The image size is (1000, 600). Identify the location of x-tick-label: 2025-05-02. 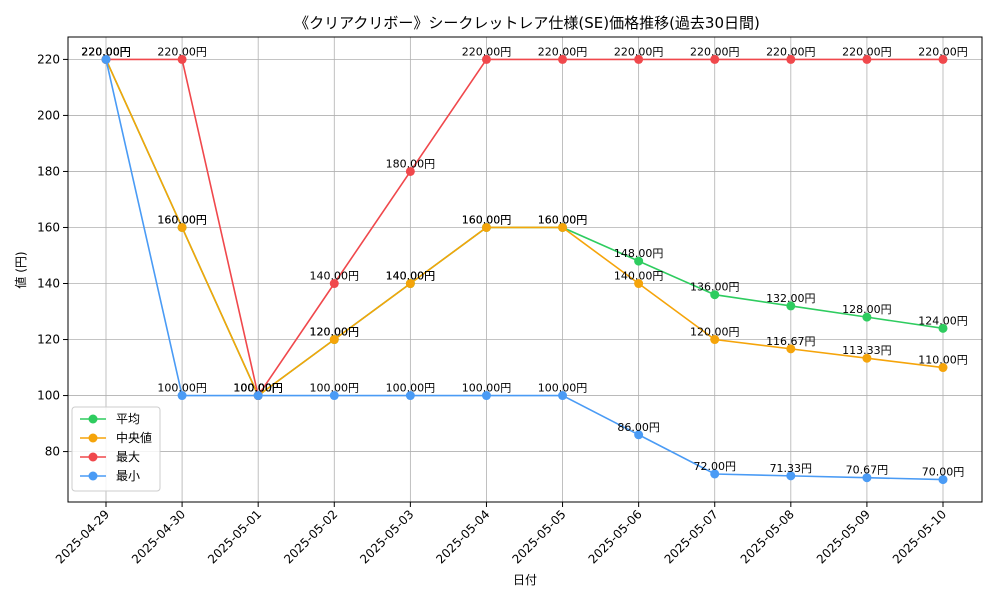
(310, 536).